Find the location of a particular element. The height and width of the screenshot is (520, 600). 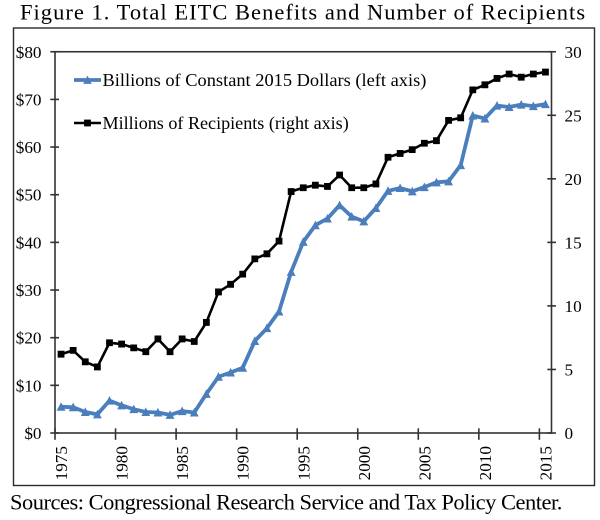

svg-text: $70 is located at coordinates (29, 99).